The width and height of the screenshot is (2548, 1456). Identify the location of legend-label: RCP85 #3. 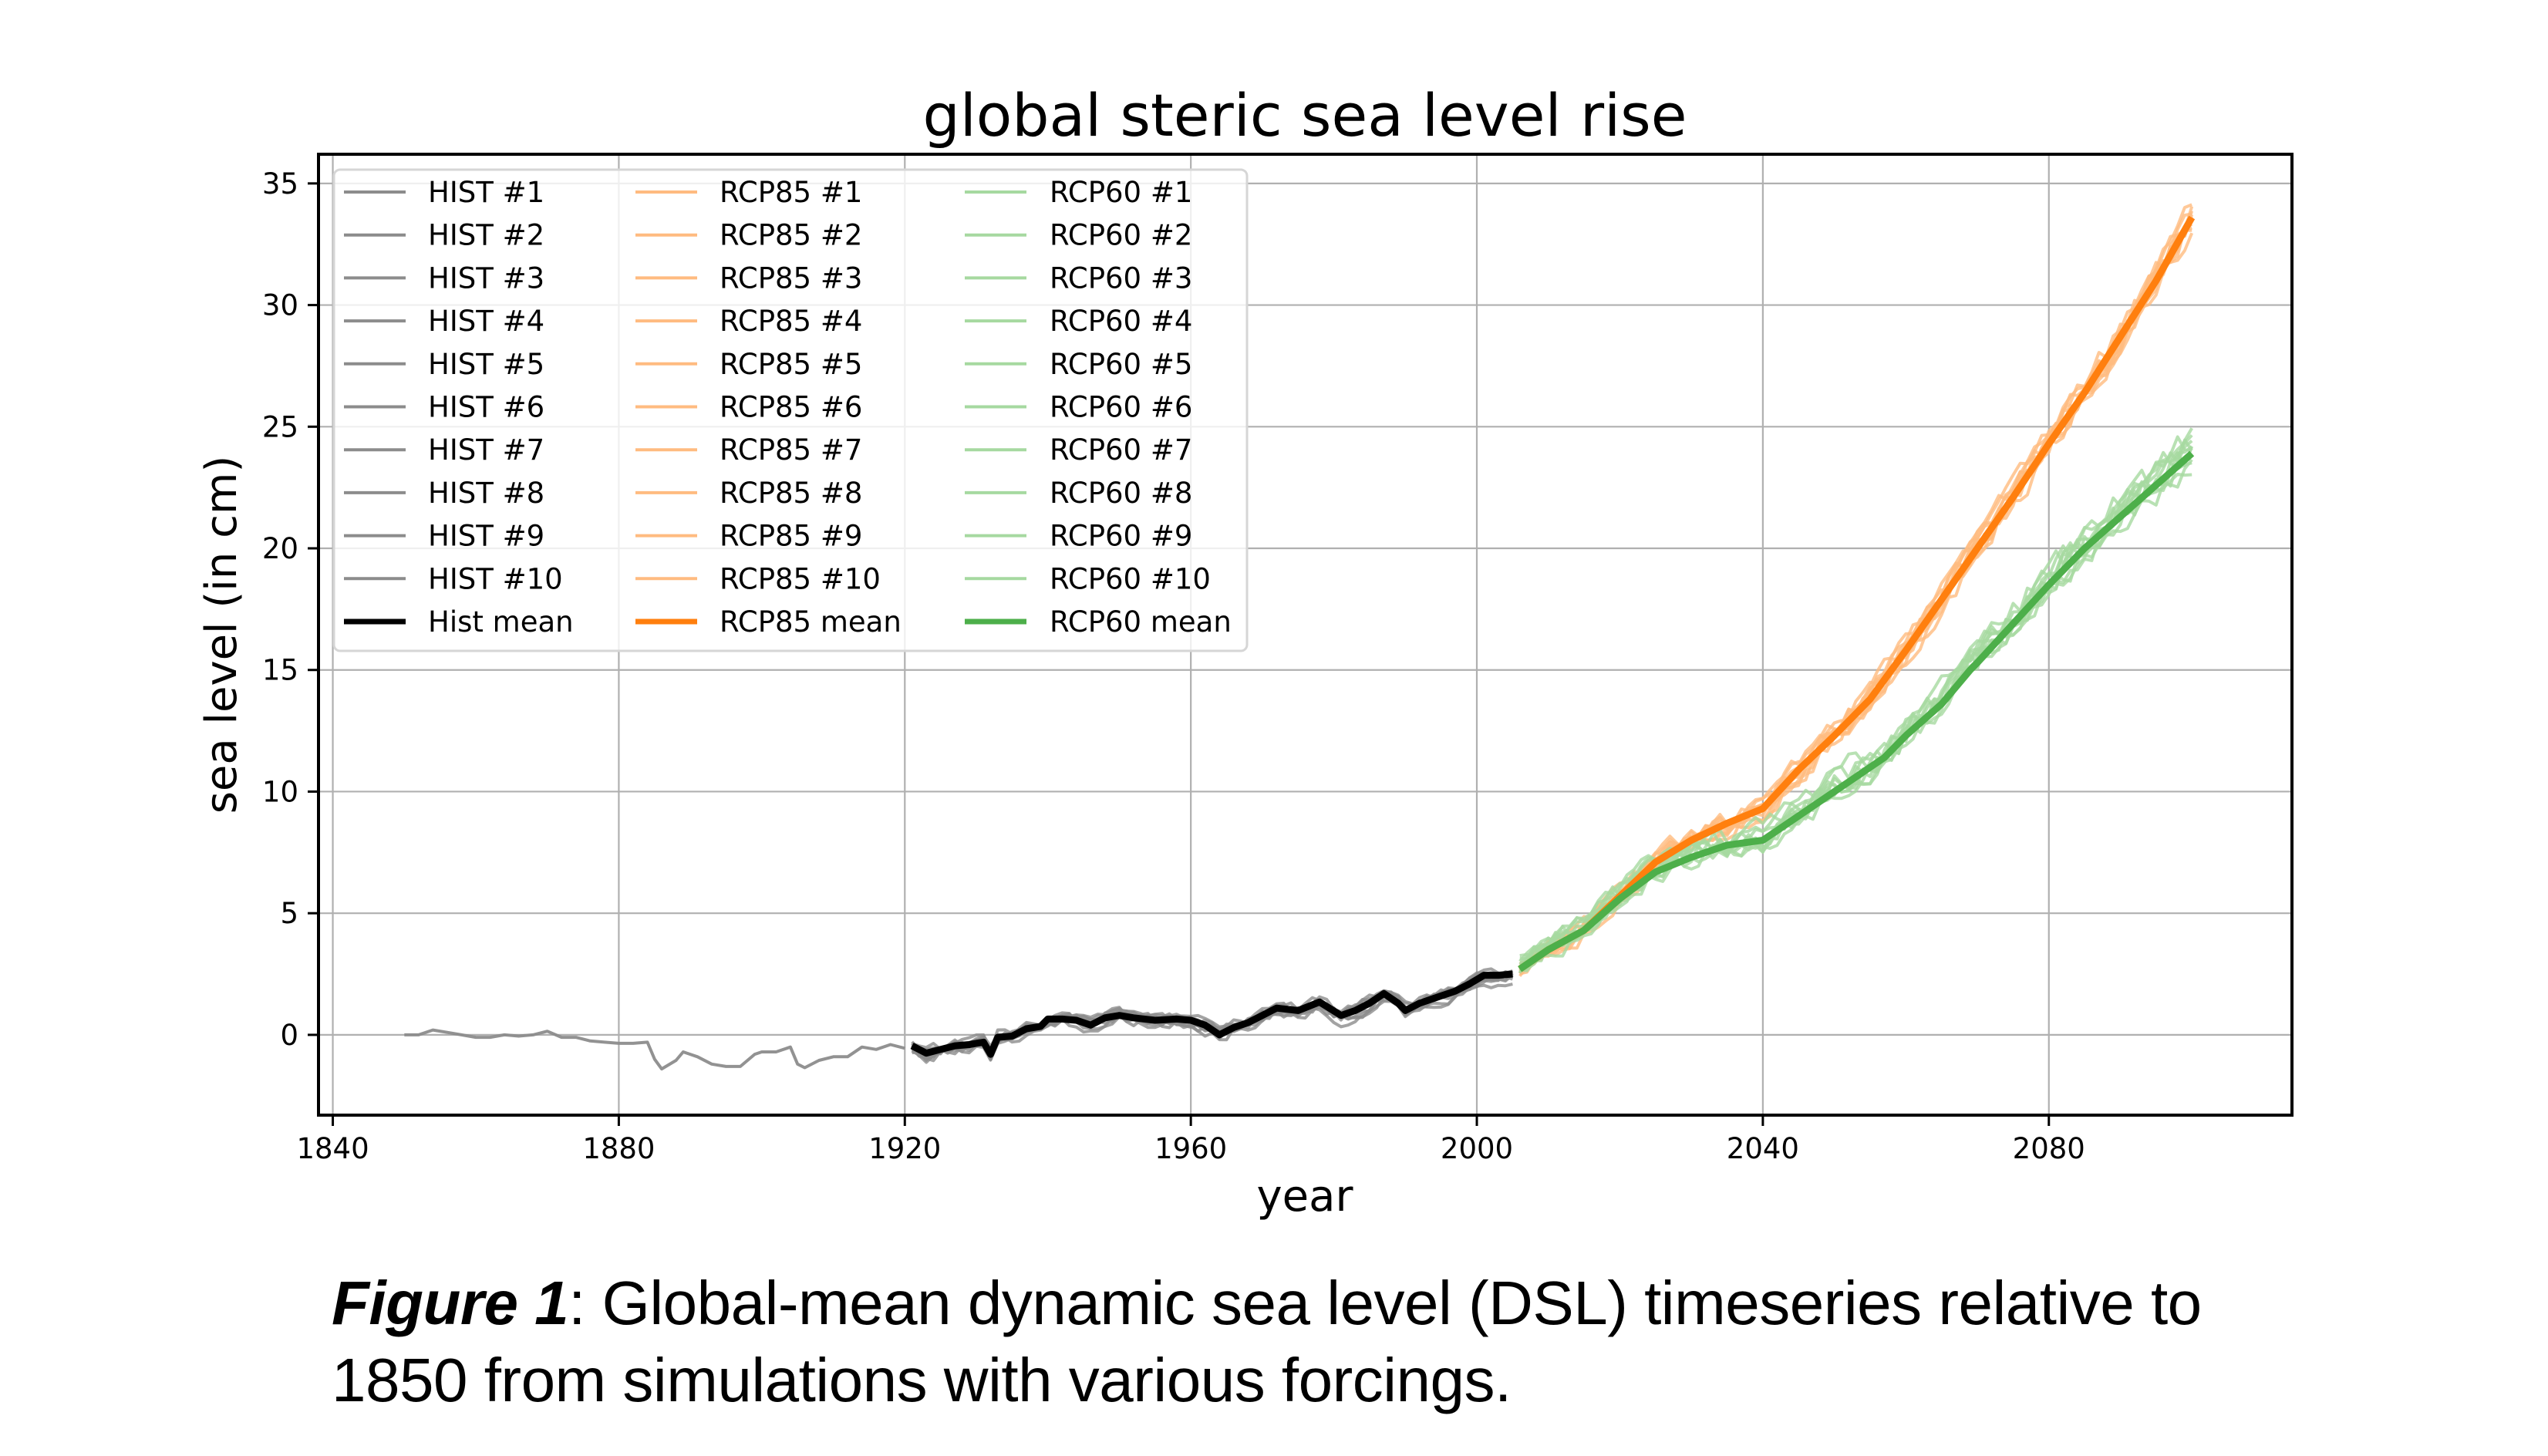
(791, 278).